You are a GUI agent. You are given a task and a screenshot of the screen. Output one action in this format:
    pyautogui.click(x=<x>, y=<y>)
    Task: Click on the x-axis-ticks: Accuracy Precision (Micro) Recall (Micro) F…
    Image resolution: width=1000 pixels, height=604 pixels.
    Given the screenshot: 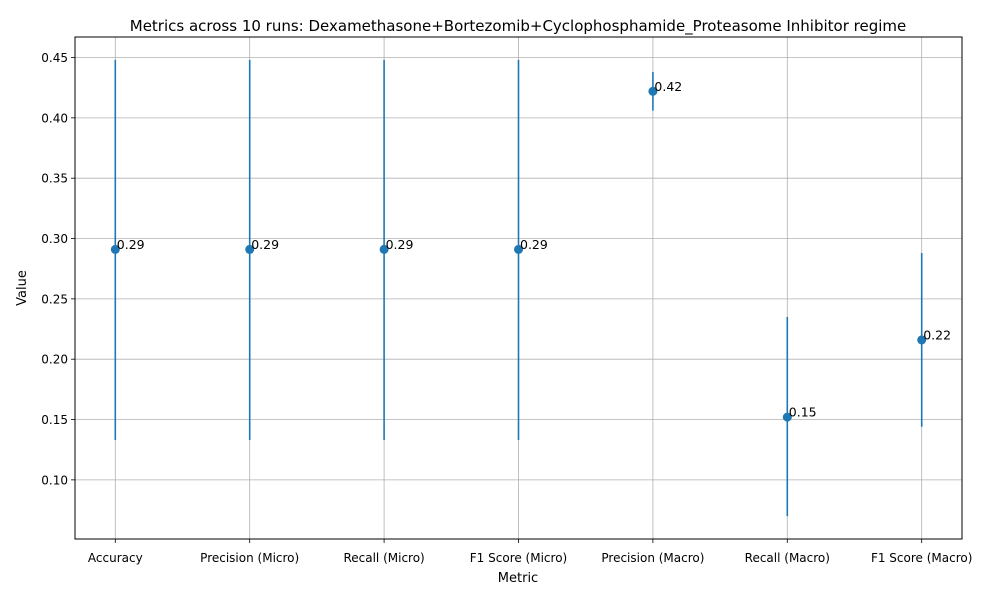 What is the action you would take?
    pyautogui.click(x=530, y=552)
    